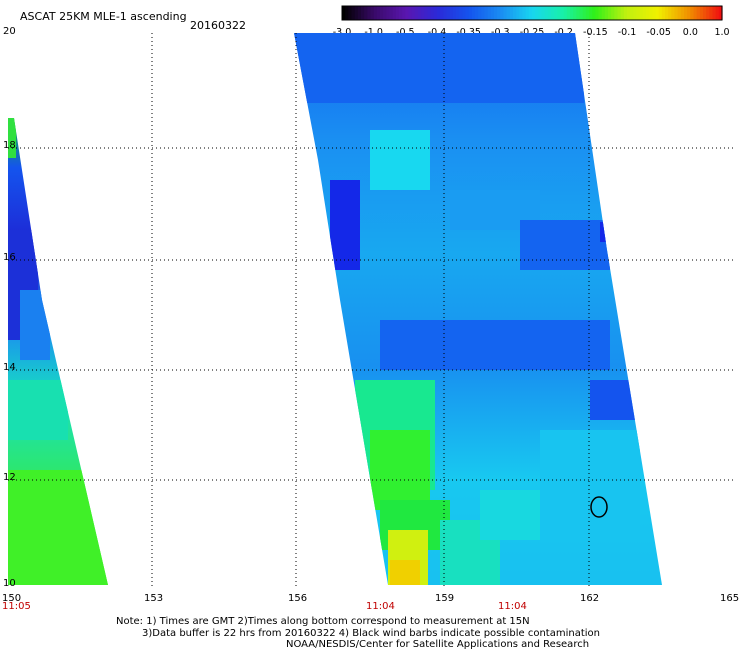 The height and width of the screenshot is (650, 740). Describe the element at coordinates (590, 598) in the screenshot. I see `lon-label-162: 162` at that location.